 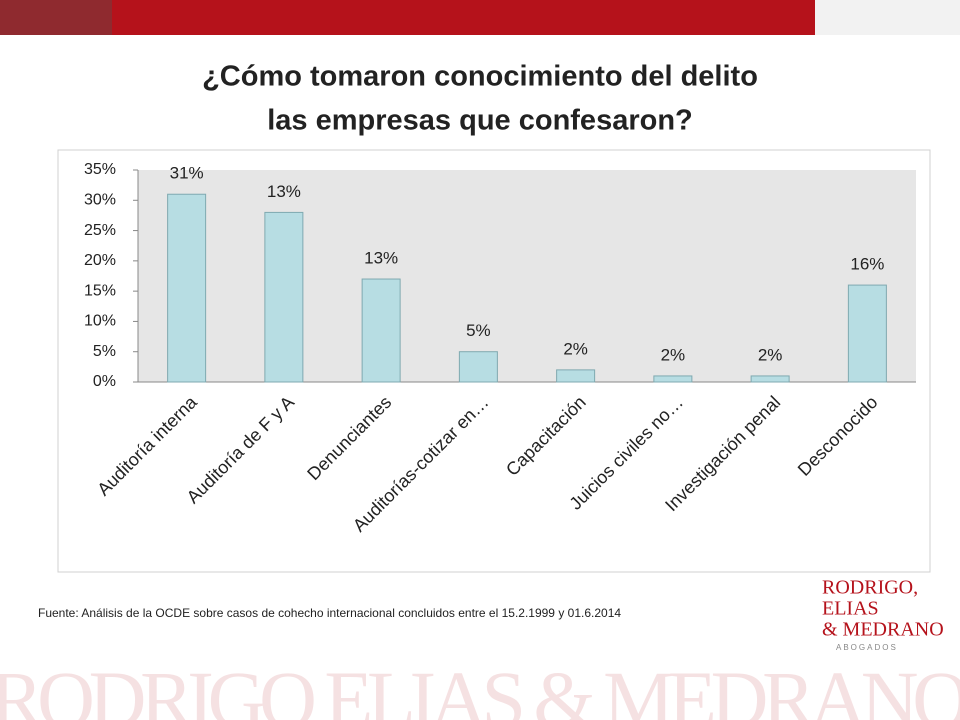 What do you see at coordinates (56, 17) in the screenshot?
I see `top-bar-left` at bounding box center [56, 17].